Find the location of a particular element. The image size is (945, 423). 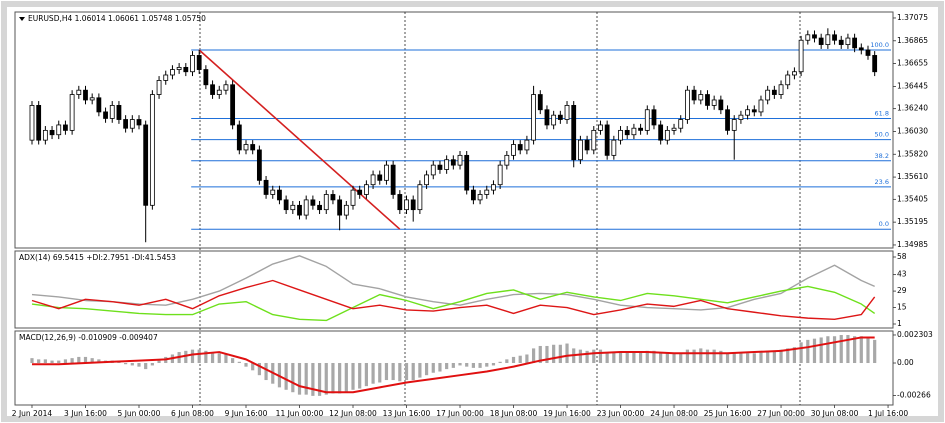

x-tick-label: 19 Jun 16:00 is located at coordinates (567, 413).